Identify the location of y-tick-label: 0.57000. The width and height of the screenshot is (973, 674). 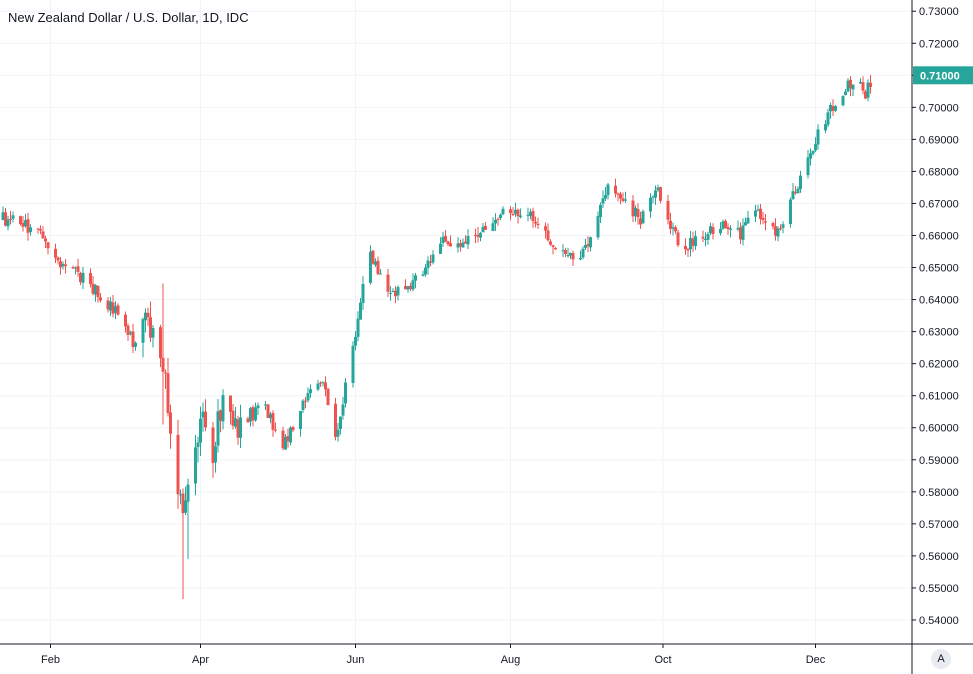
(939, 525).